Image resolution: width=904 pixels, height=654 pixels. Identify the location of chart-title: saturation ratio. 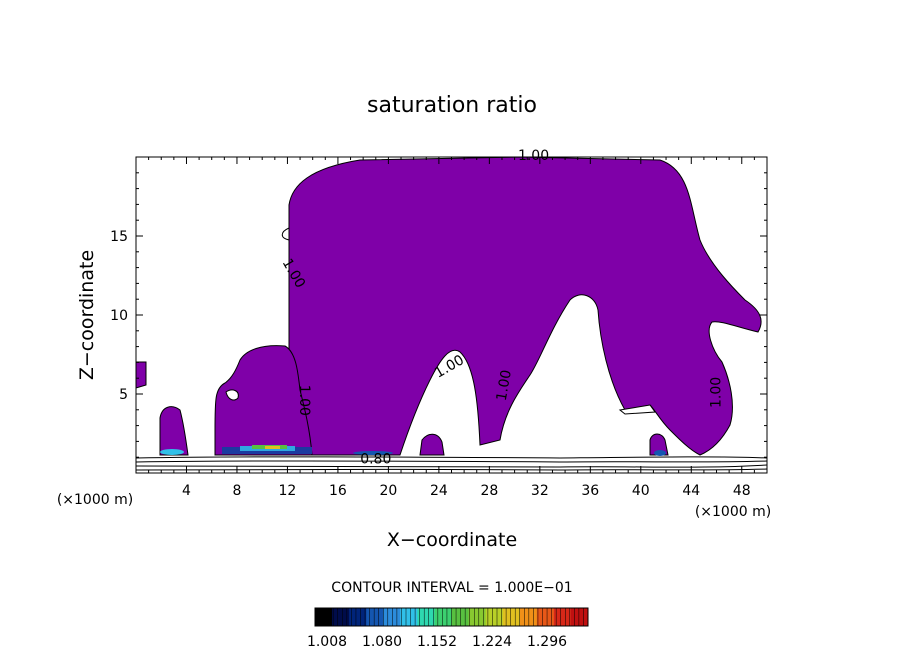
(452, 105).